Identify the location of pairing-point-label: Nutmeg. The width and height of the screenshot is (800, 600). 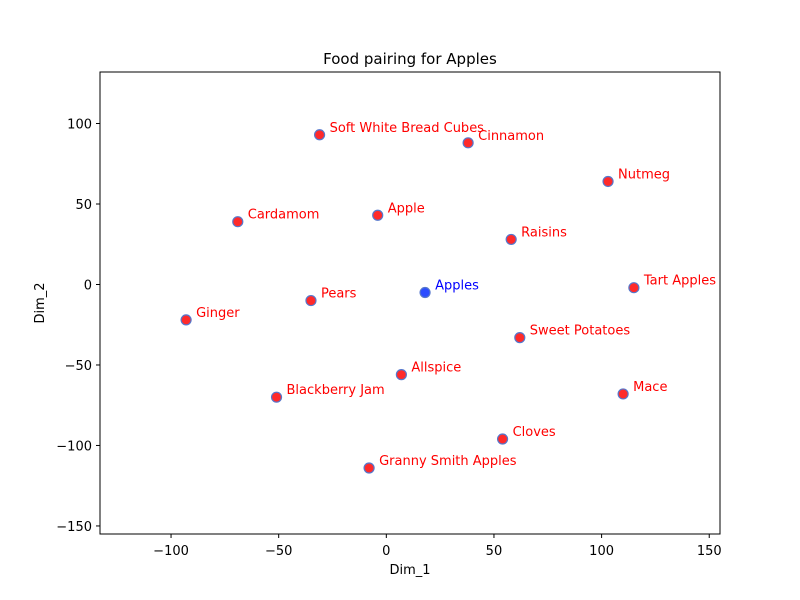
(644, 174).